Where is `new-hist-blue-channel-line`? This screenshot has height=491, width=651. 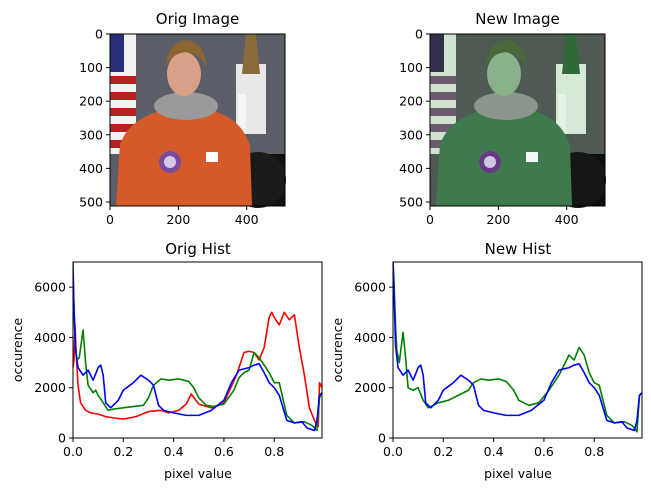
new-hist-blue-channel-line is located at coordinates (517, 347).